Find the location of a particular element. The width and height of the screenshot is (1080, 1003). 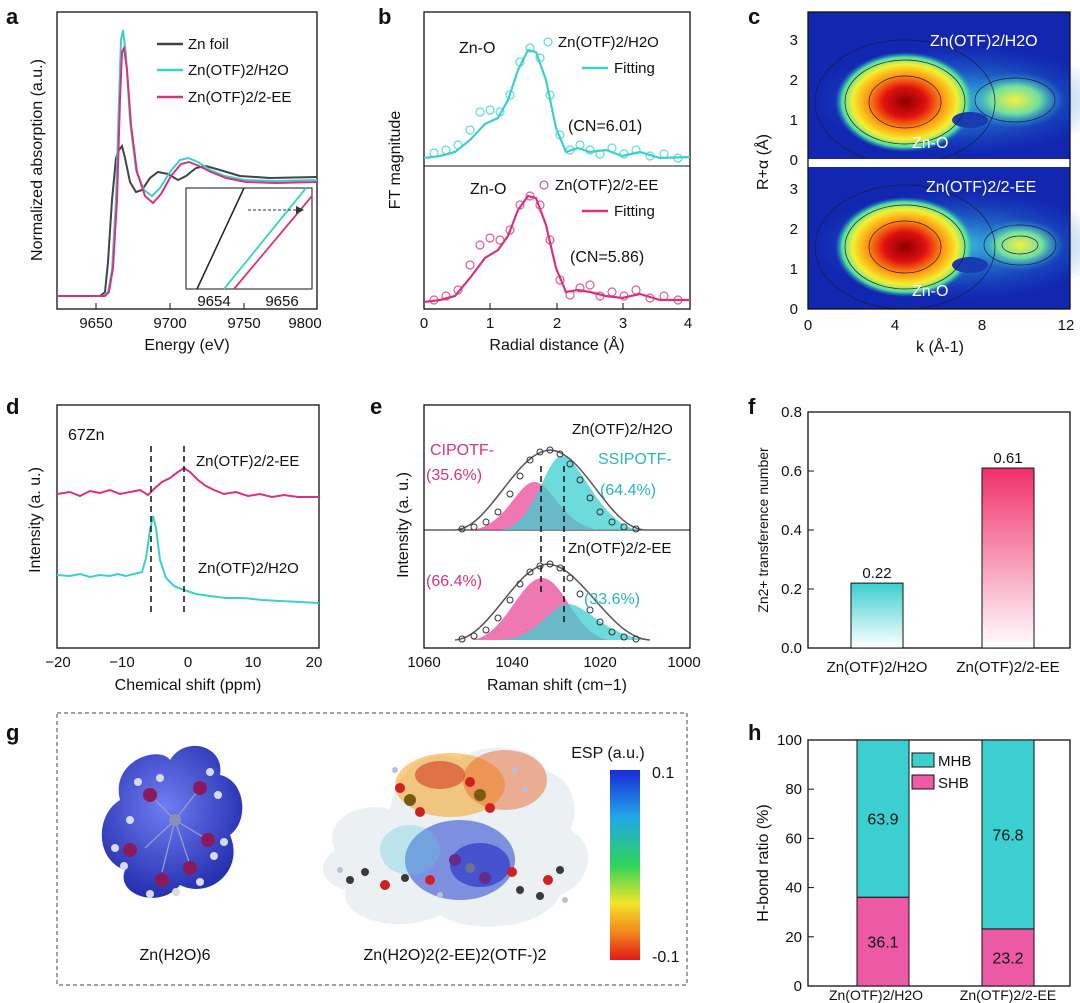

d-curve-water is located at coordinates (188, 559).